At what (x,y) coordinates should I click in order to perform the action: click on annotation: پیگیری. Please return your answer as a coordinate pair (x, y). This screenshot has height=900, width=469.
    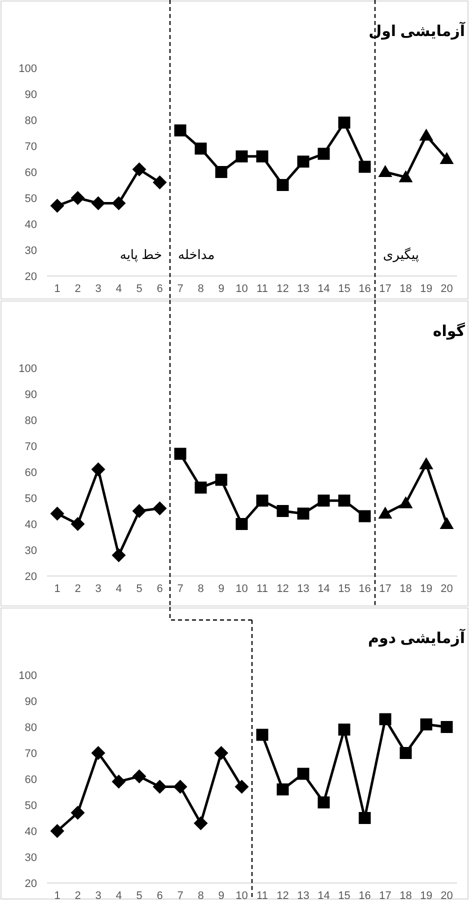
    Looking at the image, I should click on (401, 255).